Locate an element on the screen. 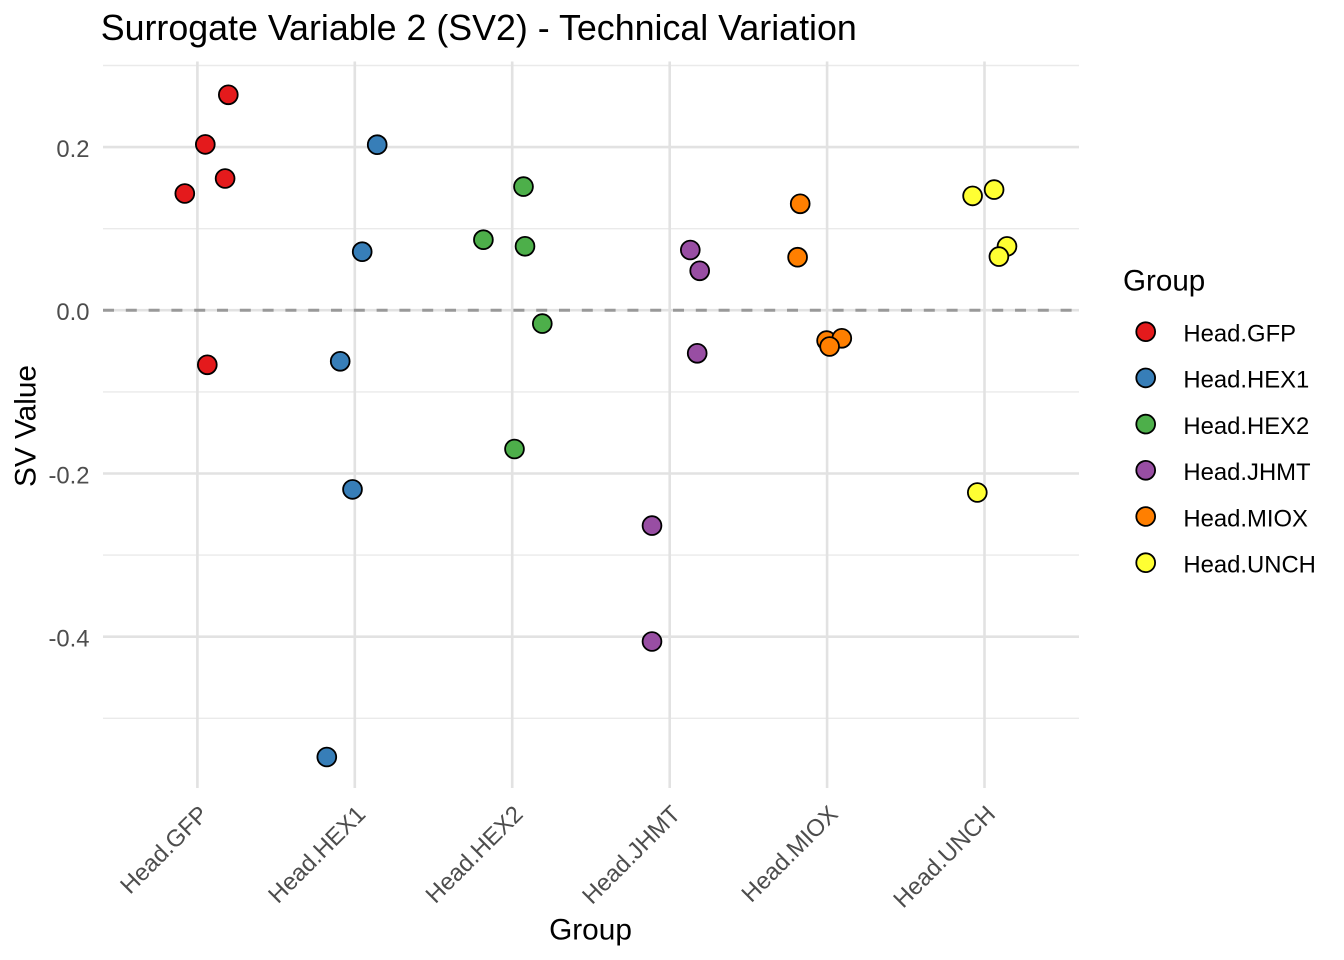  svg-text: 0.2 is located at coordinates (72, 149).